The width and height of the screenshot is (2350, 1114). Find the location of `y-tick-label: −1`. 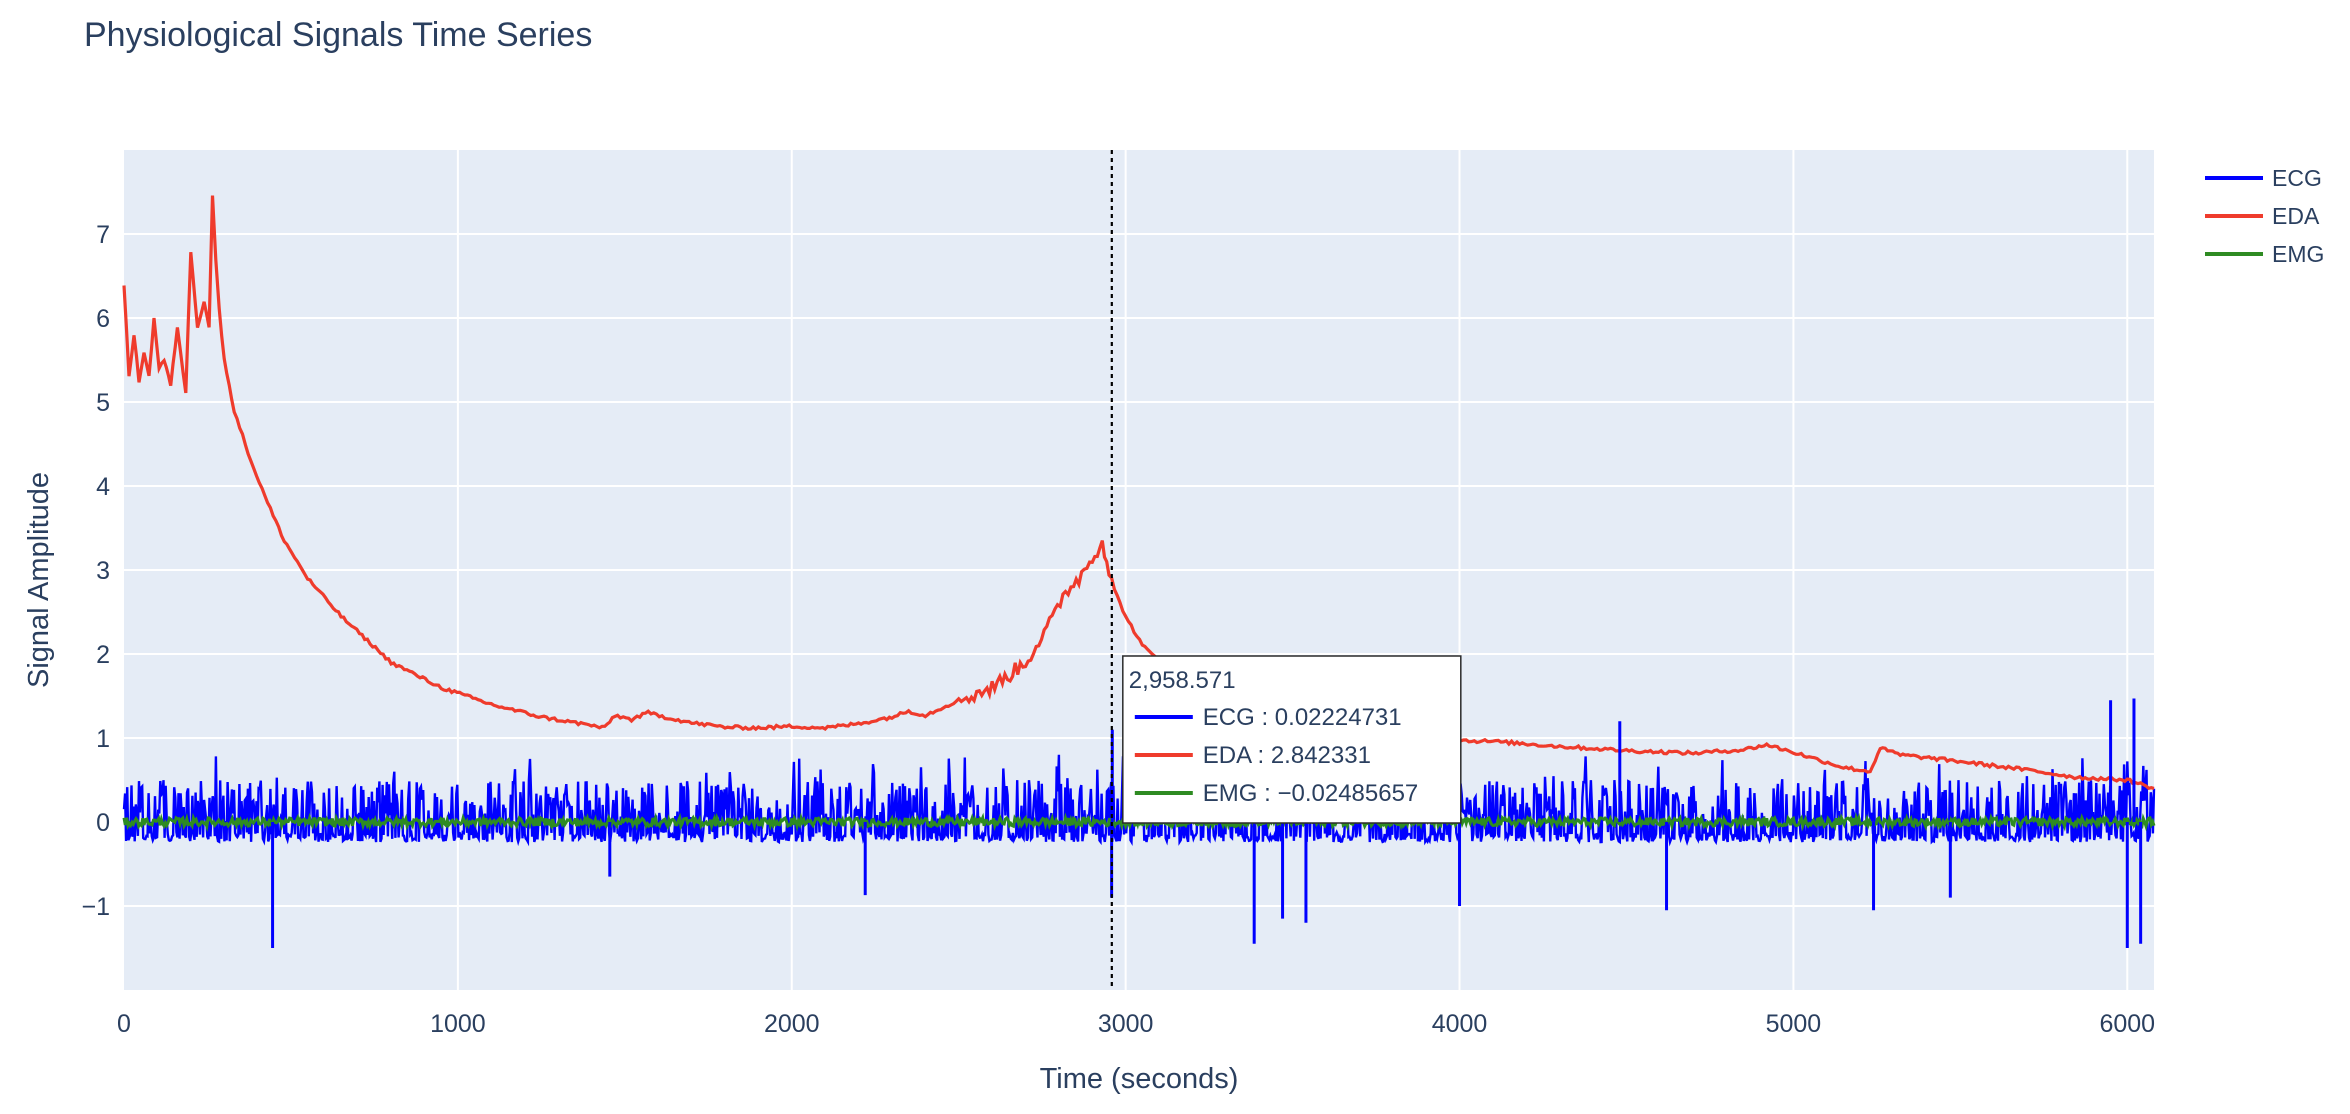

y-tick-label: −1 is located at coordinates (95, 907).